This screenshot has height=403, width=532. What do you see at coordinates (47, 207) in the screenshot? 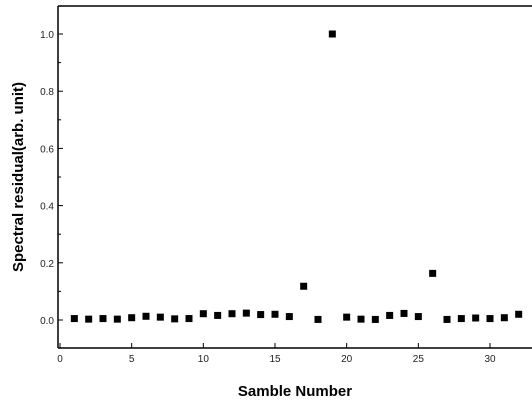
I see `y-tick-label: 0.4` at bounding box center [47, 207].